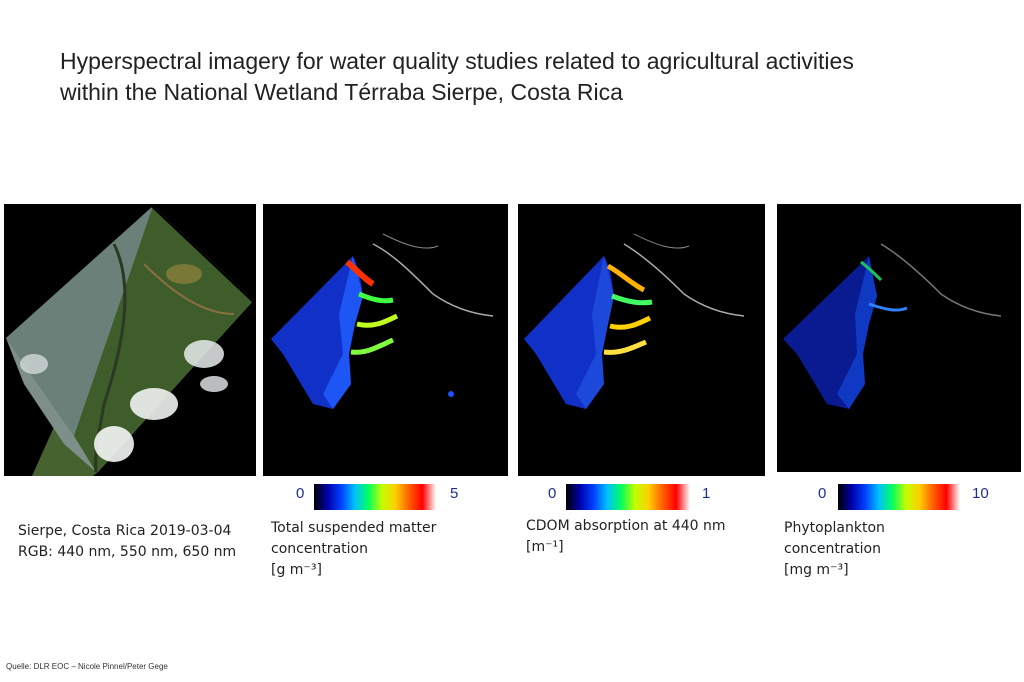  What do you see at coordinates (454, 493) in the screenshot?
I see `tsm-colorbar-max: 5` at bounding box center [454, 493].